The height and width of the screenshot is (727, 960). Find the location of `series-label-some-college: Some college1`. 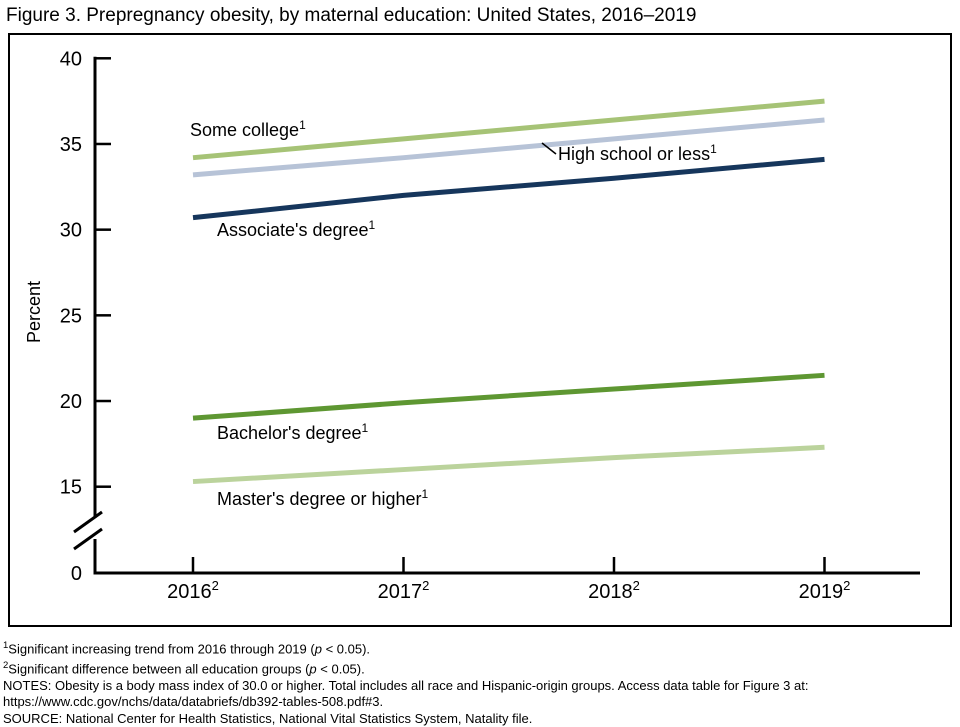

series-label-some-college: Some college1 is located at coordinates (248, 129).